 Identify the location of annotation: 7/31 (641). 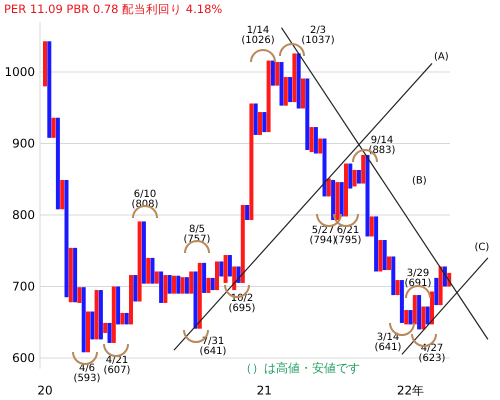
(213, 346).